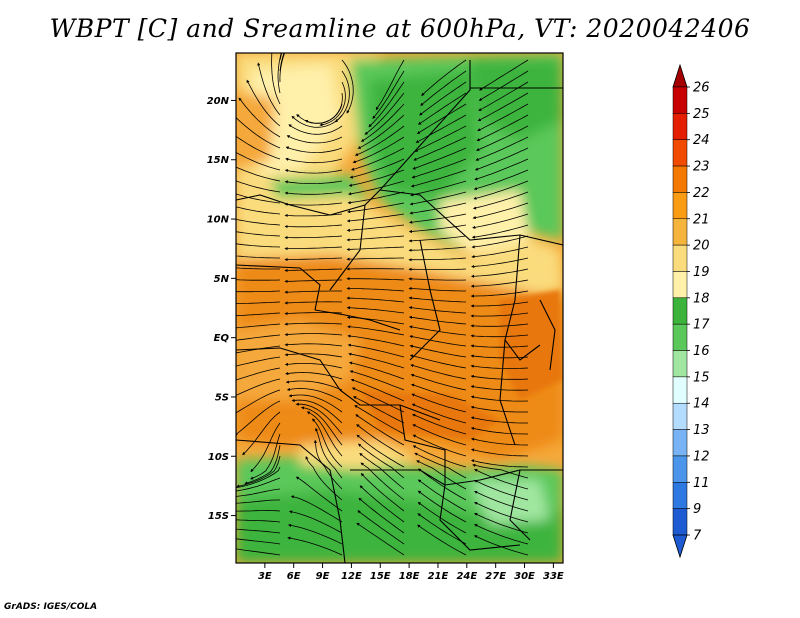 Image resolution: width=800 pixels, height=618 pixels. Describe the element at coordinates (411, 572) in the screenshot. I see `longitude-axis: 3E 6E 9E 12E 15E 18E 21E 24E 27E 30E 33E` at that location.